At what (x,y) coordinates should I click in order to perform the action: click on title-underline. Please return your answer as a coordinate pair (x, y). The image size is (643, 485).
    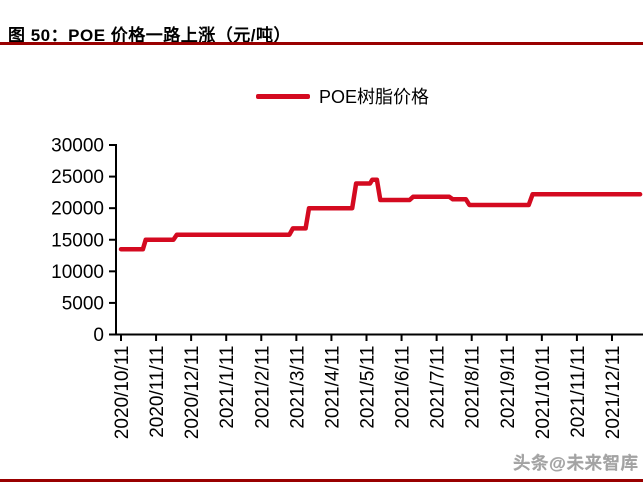
    Looking at the image, I should click on (321, 43).